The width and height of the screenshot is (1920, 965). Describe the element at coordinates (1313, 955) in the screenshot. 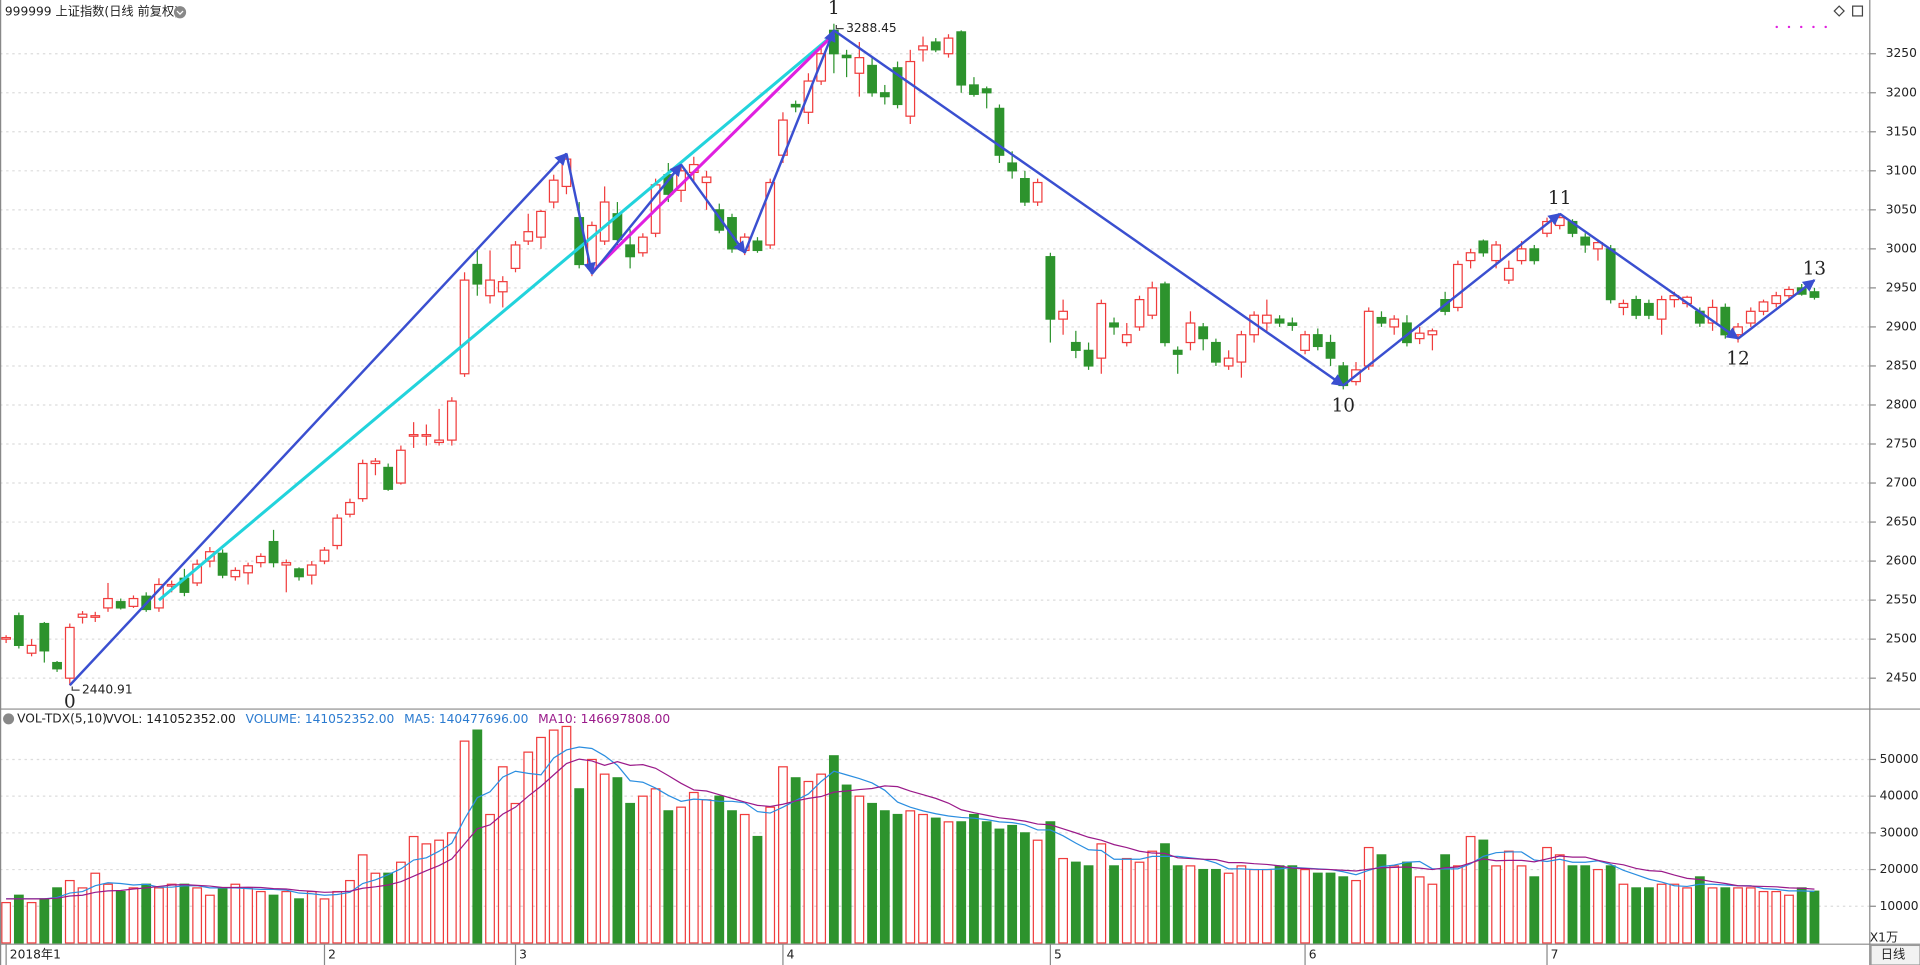

I see `x-tick-label: 6` at that location.